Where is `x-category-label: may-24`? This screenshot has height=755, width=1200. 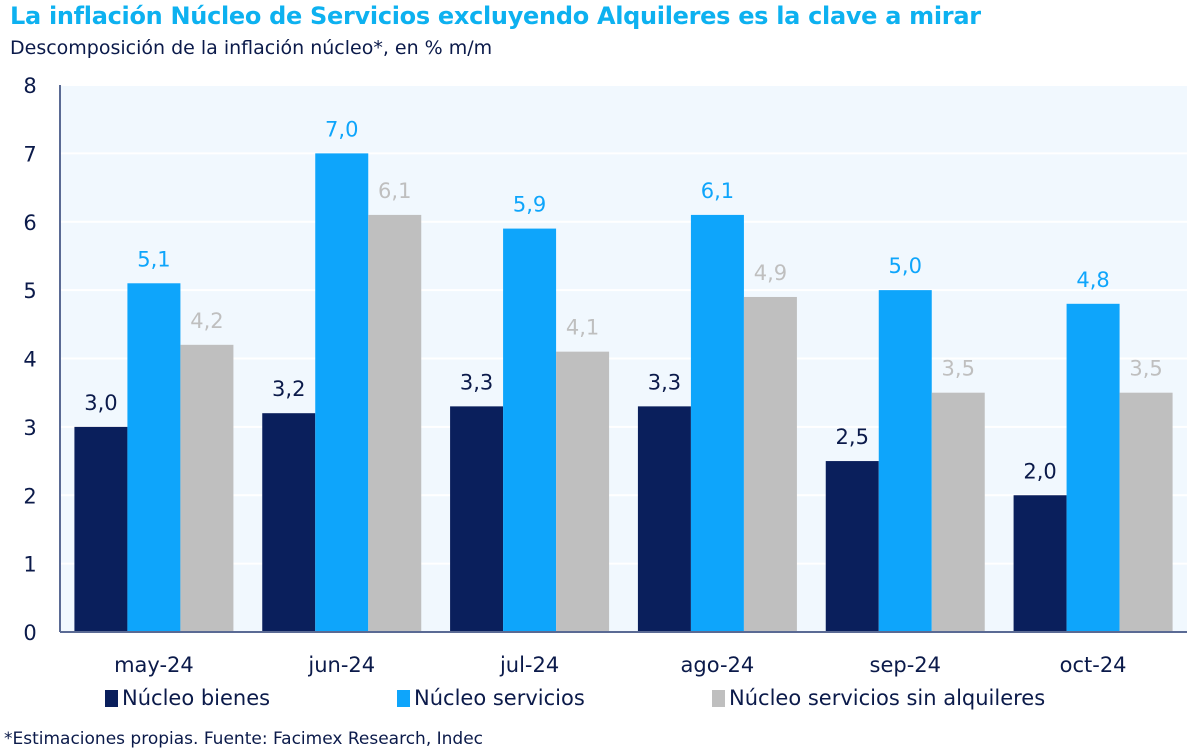 x-category-label: may-24 is located at coordinates (154, 665).